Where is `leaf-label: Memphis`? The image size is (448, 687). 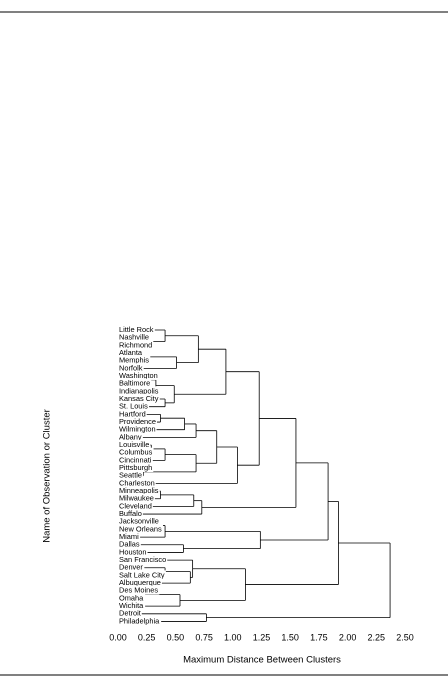 leaf-label: Memphis is located at coordinates (134, 360).